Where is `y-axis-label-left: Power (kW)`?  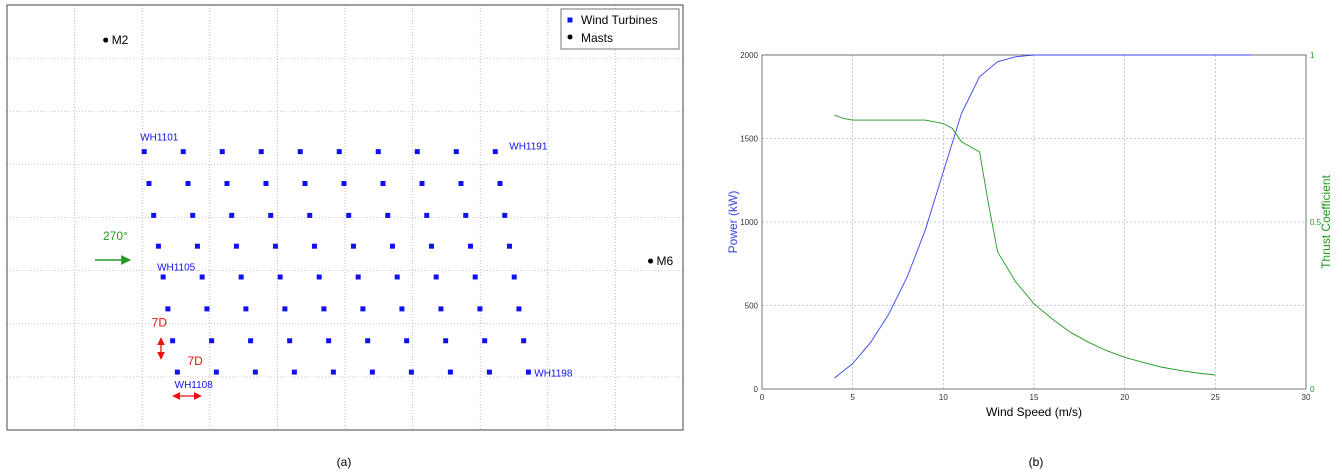
y-axis-label-left: Power (kW) is located at coordinates (733, 222).